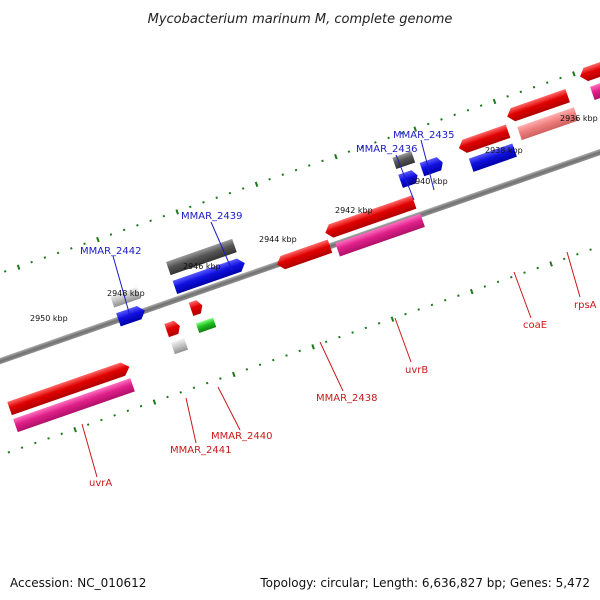  I want to click on gene-MMAR_2436-blue, so click(409, 178).